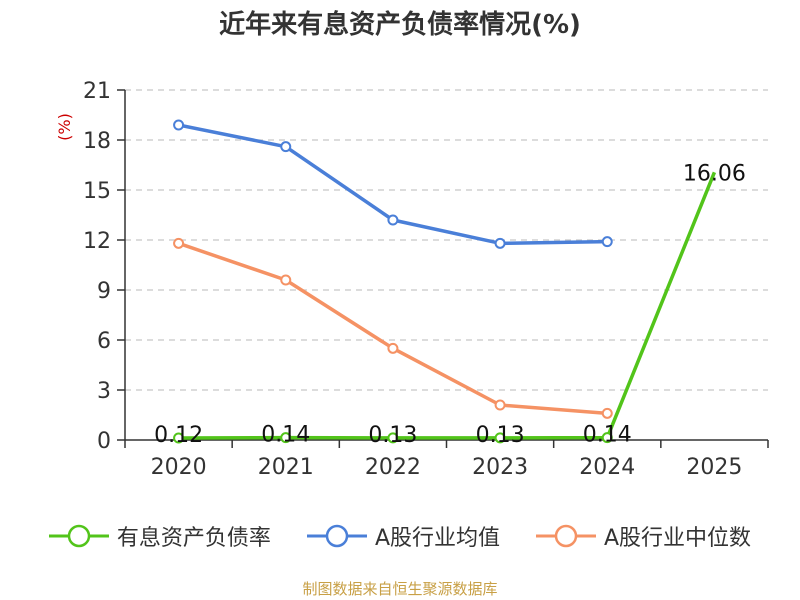 The image size is (800, 600). I want to click on x-tick-label: 2025, so click(714, 467).